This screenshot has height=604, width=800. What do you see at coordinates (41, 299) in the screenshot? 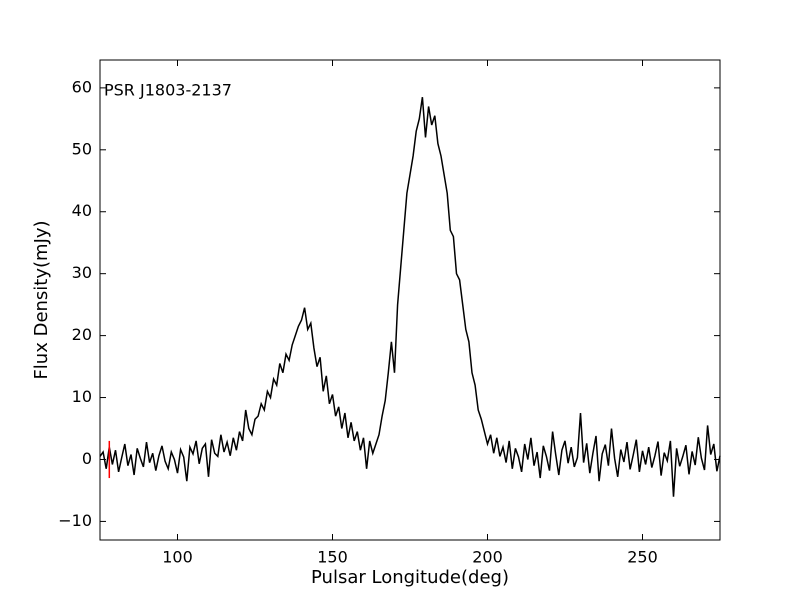
I see `y-axis-label: Flux Density(mJy)` at bounding box center [41, 299].